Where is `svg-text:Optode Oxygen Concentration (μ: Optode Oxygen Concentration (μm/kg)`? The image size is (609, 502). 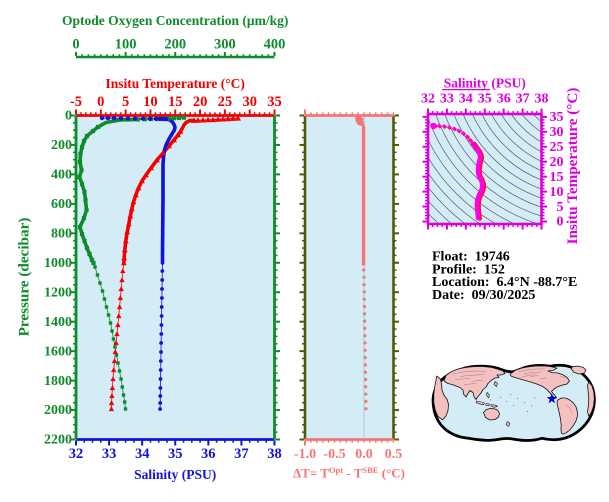
svg-text:Optode Oxygen Concentration (μ: Optode Oxygen Concentration (μm/kg) is located at coordinates (175, 20).